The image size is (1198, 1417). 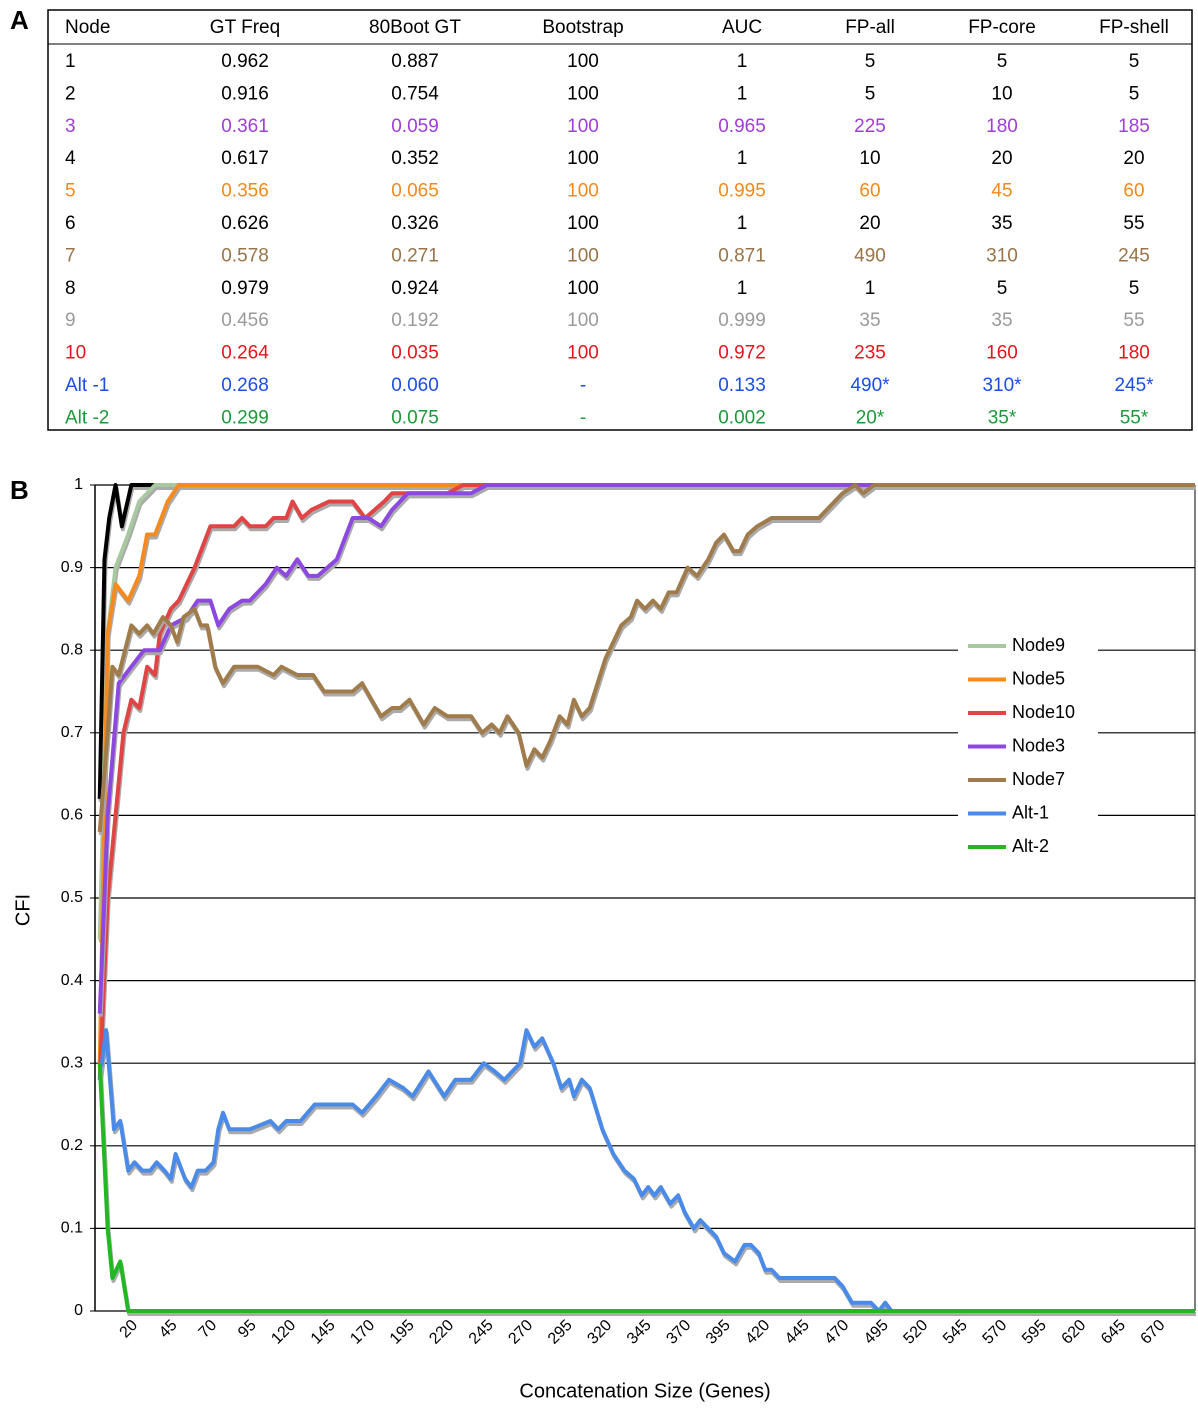 I want to click on y-tick-label: 0.3, so click(x=72, y=1062).